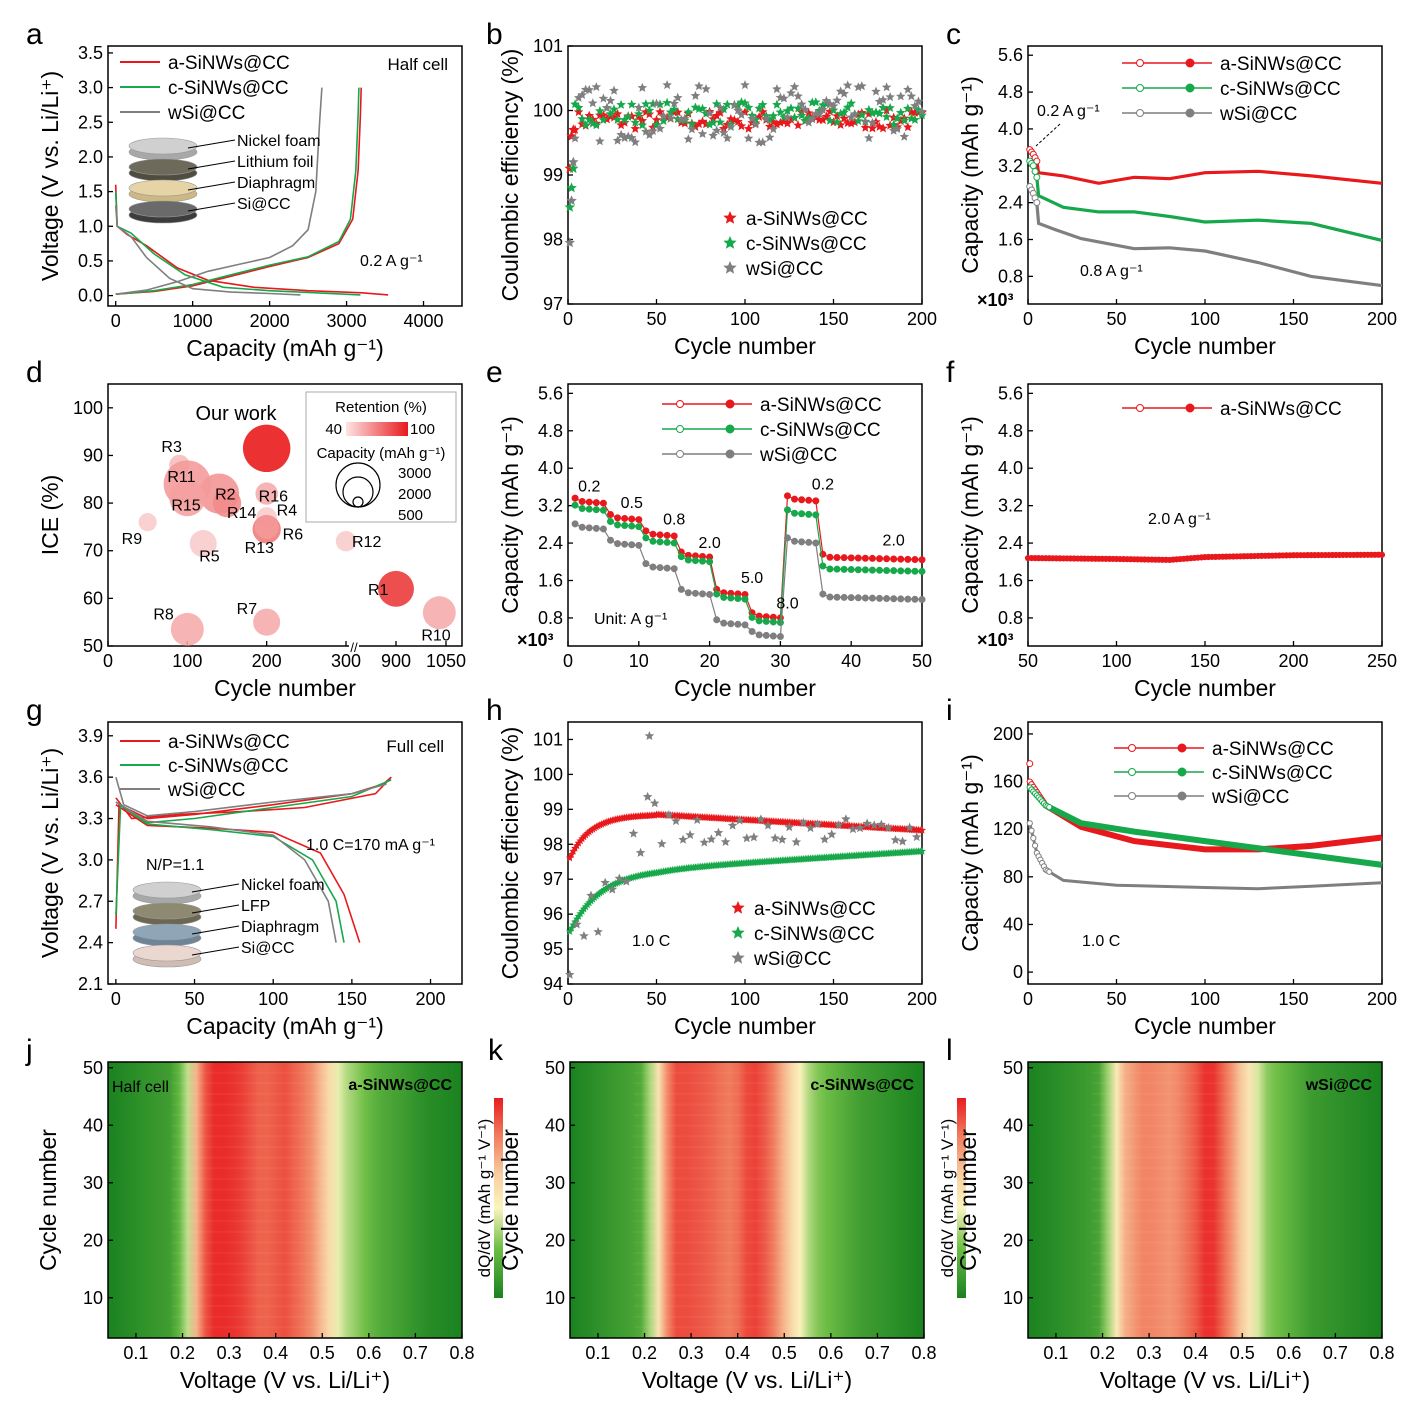 The width and height of the screenshot is (1423, 1410). What do you see at coordinates (90, 261) in the screenshot?
I see `y-tick-label: 0.5` at bounding box center [90, 261].